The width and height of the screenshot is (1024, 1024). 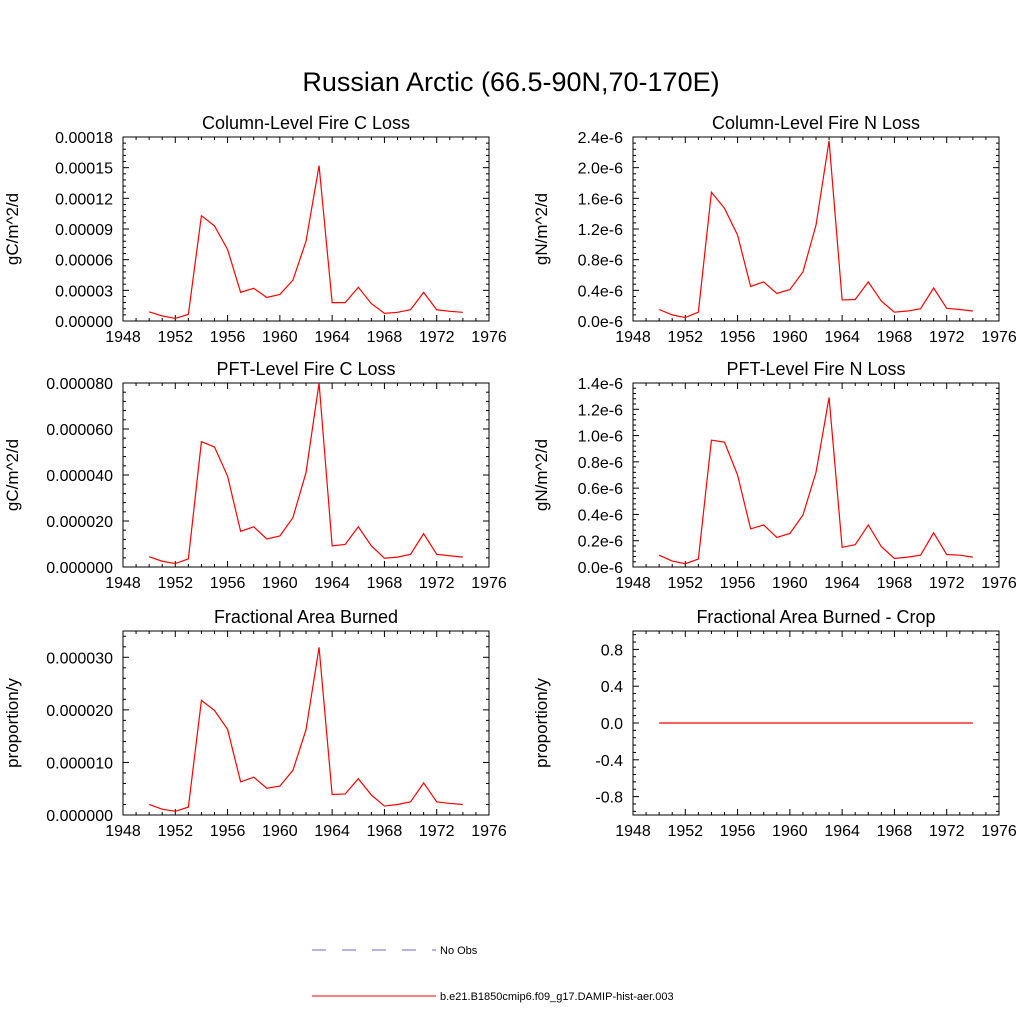 I want to click on y-tick-label: -0.4, so click(x=609, y=761).